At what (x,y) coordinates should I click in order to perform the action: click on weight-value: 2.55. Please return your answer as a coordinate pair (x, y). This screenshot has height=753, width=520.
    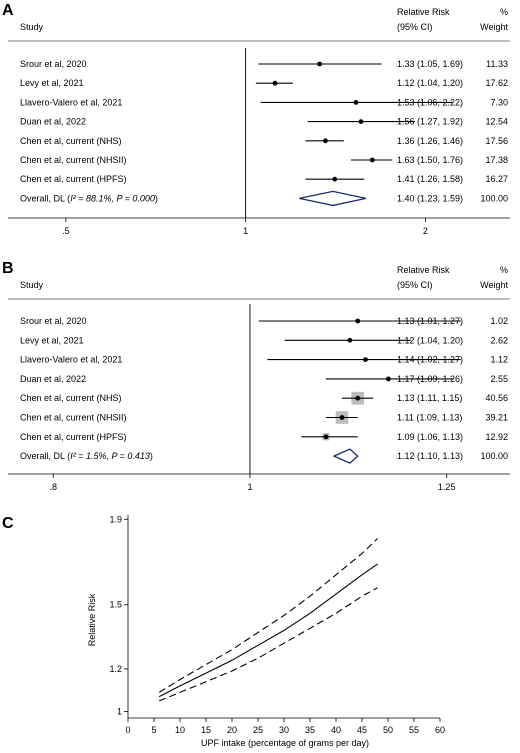
    Looking at the image, I should click on (499, 379).